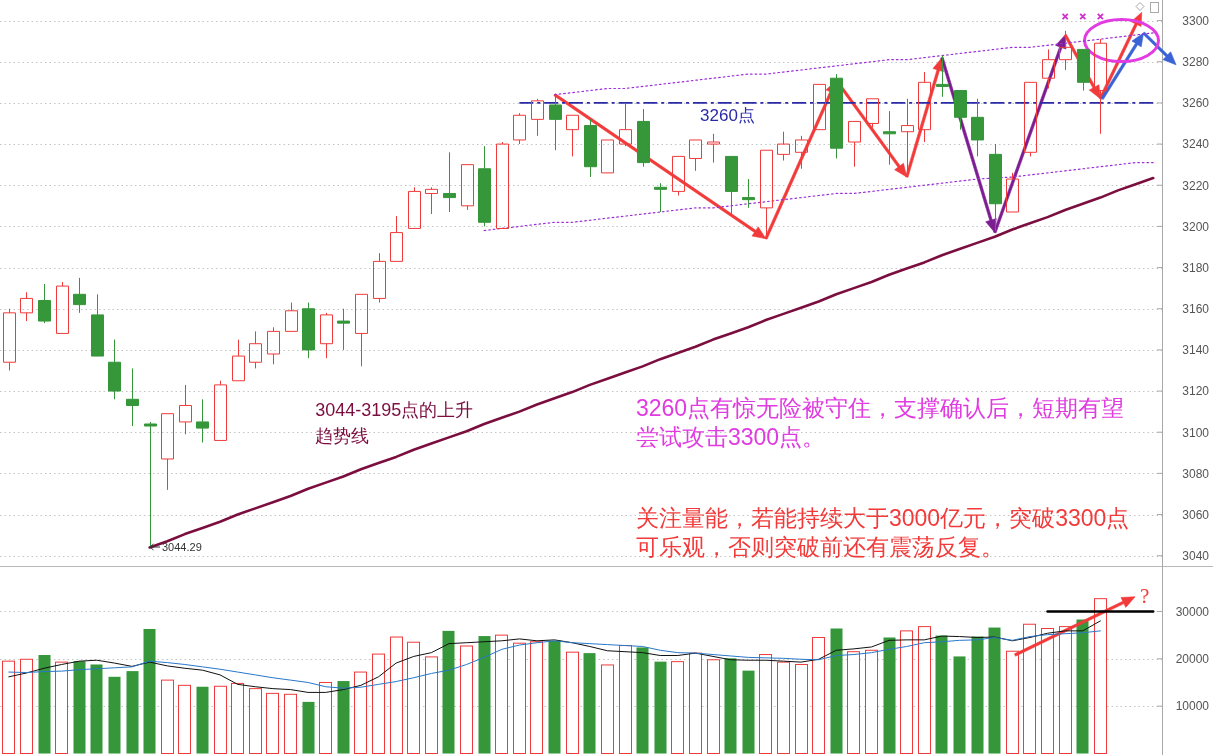 This screenshot has width=1213, height=755. I want to click on series-label: 3044-3195点的上升趋势线, so click(394, 423).